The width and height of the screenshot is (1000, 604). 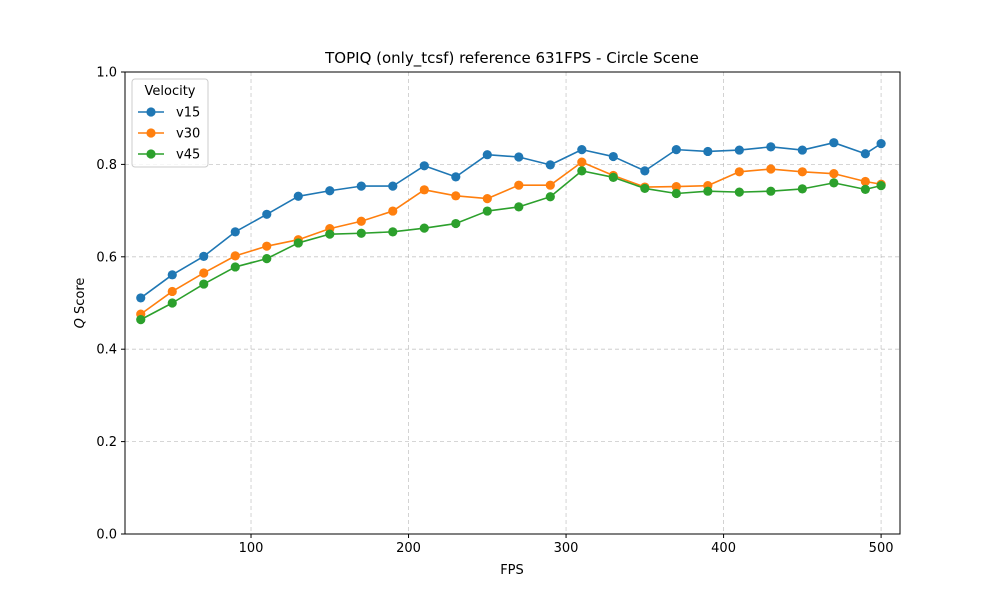 What do you see at coordinates (188, 113) in the screenshot?
I see `legend-label-v15: v15` at bounding box center [188, 113].